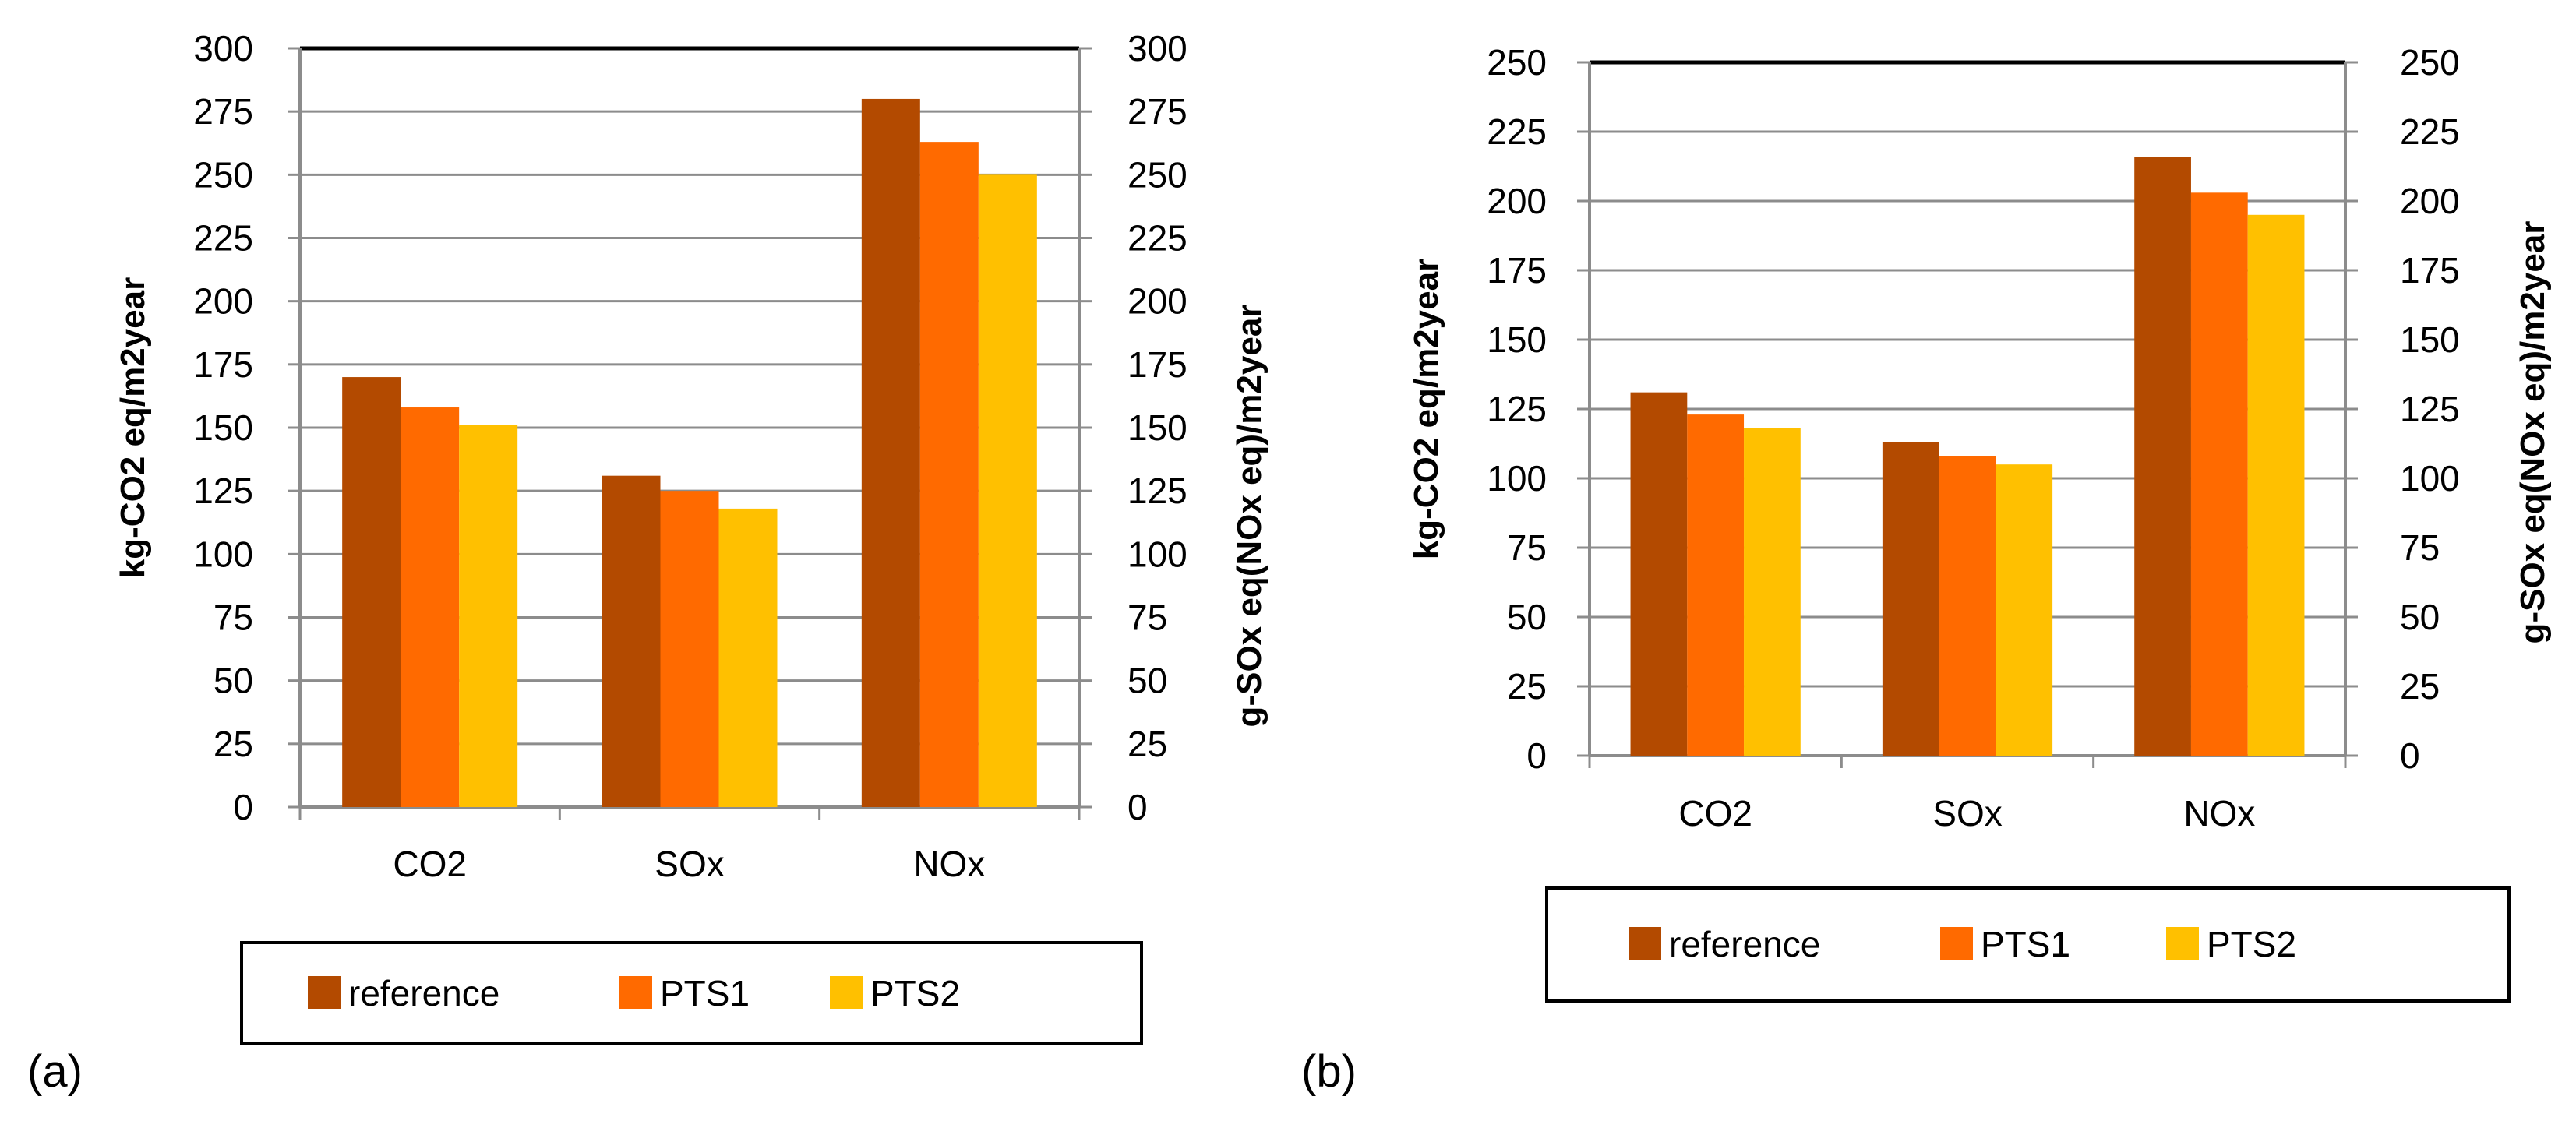 The height and width of the screenshot is (1135, 2576). What do you see at coordinates (223, 111) in the screenshot?
I see `y-tick-label-left: 275` at bounding box center [223, 111].